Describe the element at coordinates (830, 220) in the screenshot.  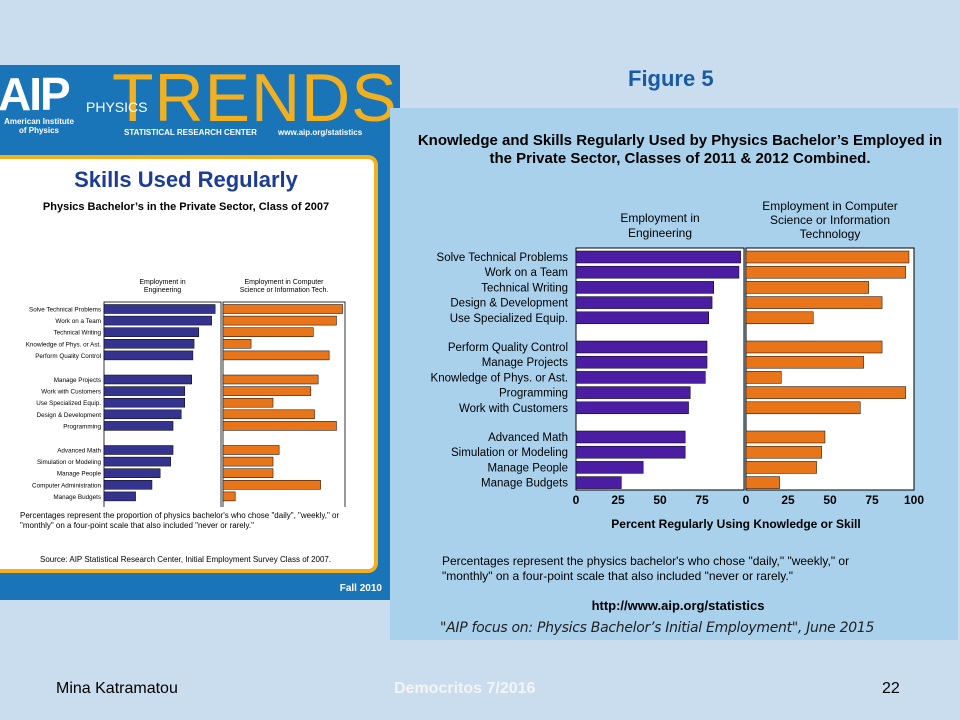
I see `cs-header-line: Science or Information` at that location.